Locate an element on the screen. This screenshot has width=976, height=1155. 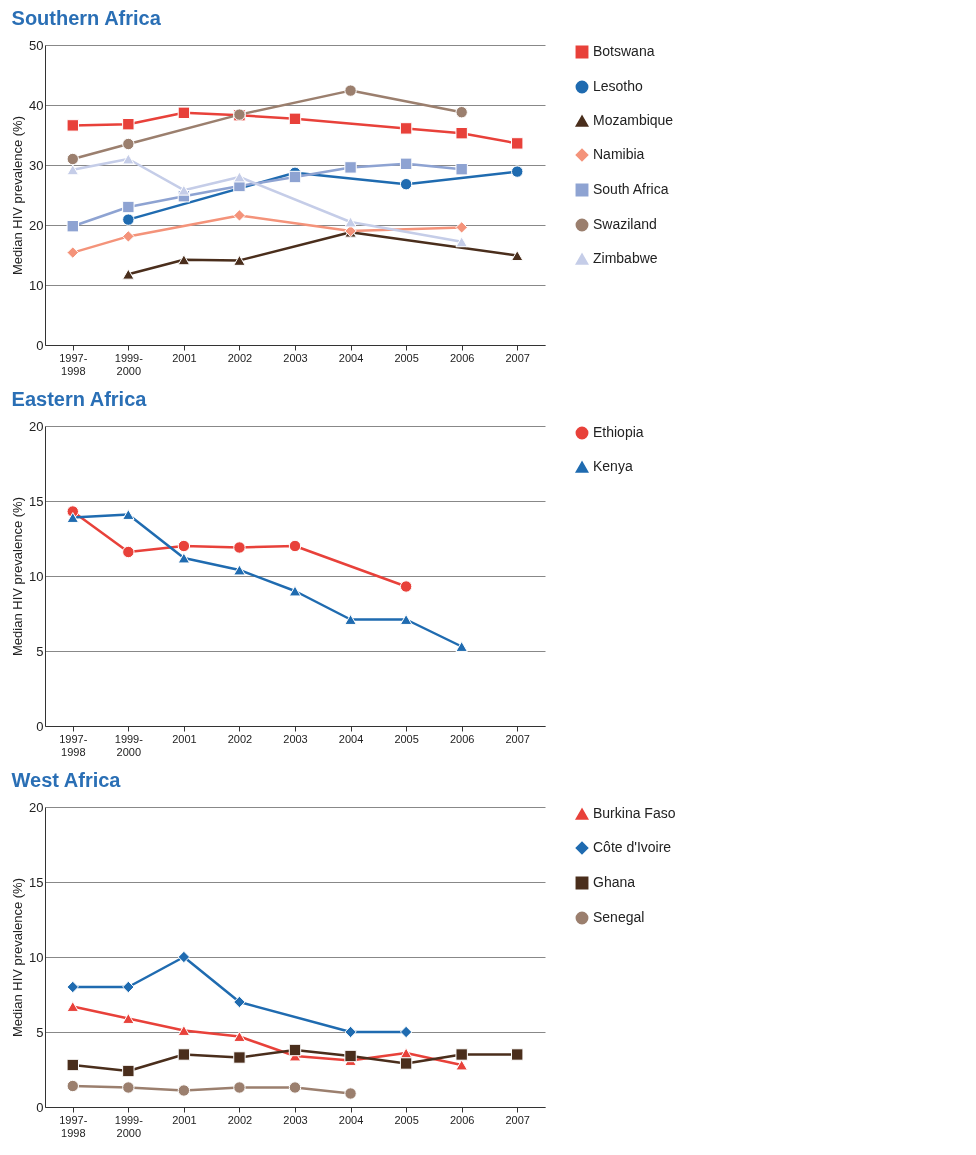
legend-label: Senegal is located at coordinates (619, 917).